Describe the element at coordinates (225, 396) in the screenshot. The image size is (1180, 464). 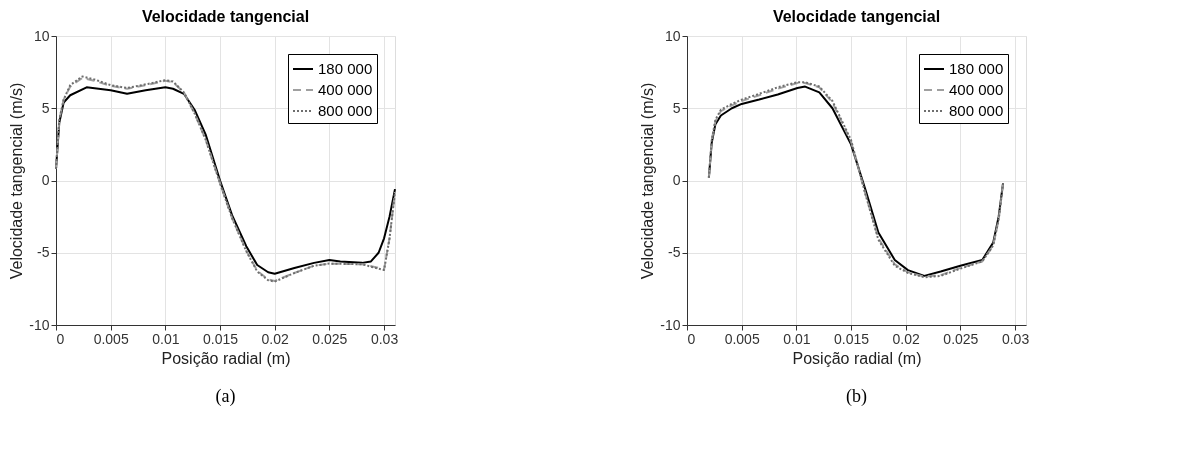
I see `text: (a)` at that location.